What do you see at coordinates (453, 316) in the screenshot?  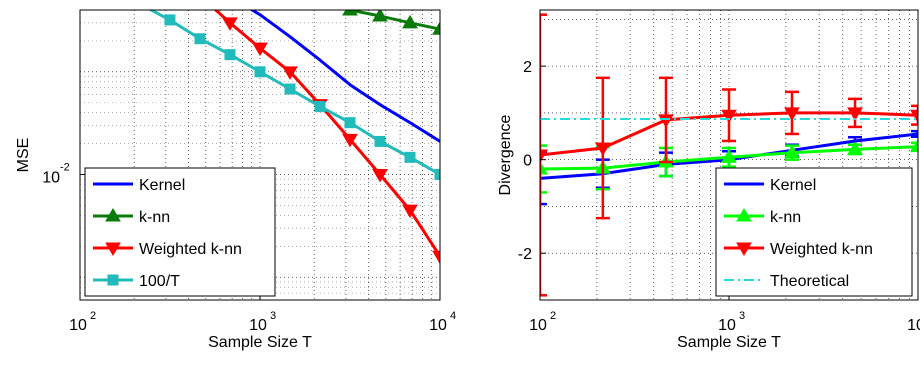 I see `x-tick-exponent: 4` at bounding box center [453, 316].